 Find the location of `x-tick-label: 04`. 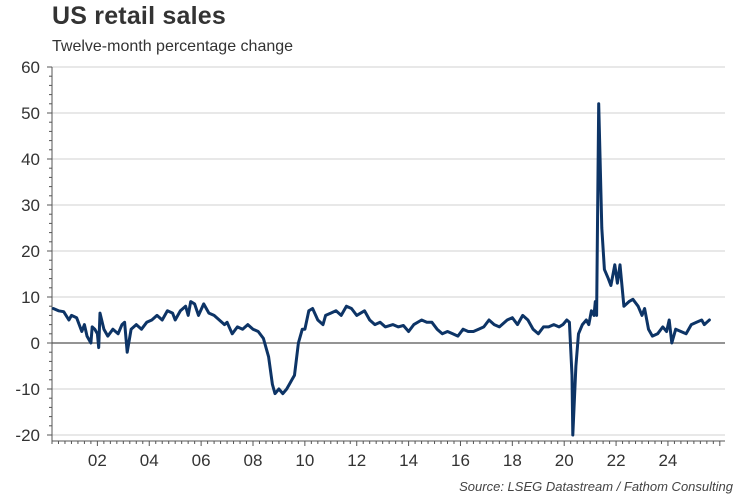

x-tick-label: 04 is located at coordinates (149, 460).